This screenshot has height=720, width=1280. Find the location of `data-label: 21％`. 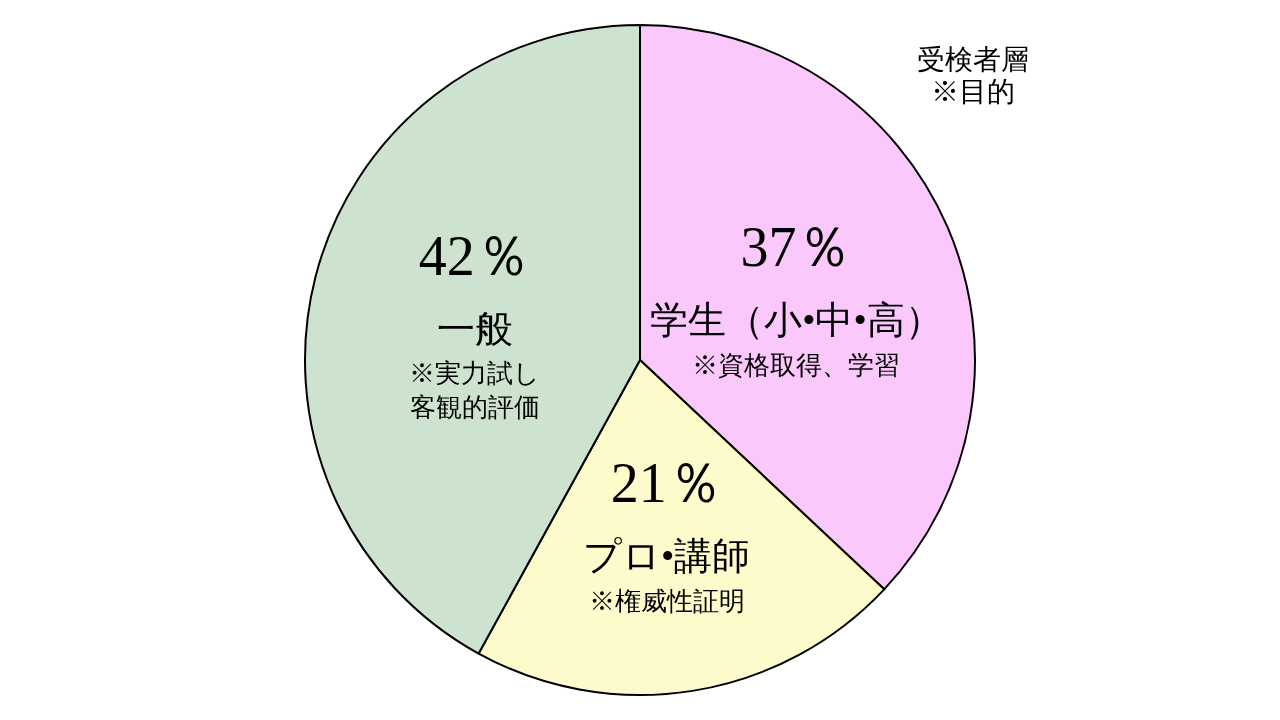

data-label: 21％ is located at coordinates (666, 483).